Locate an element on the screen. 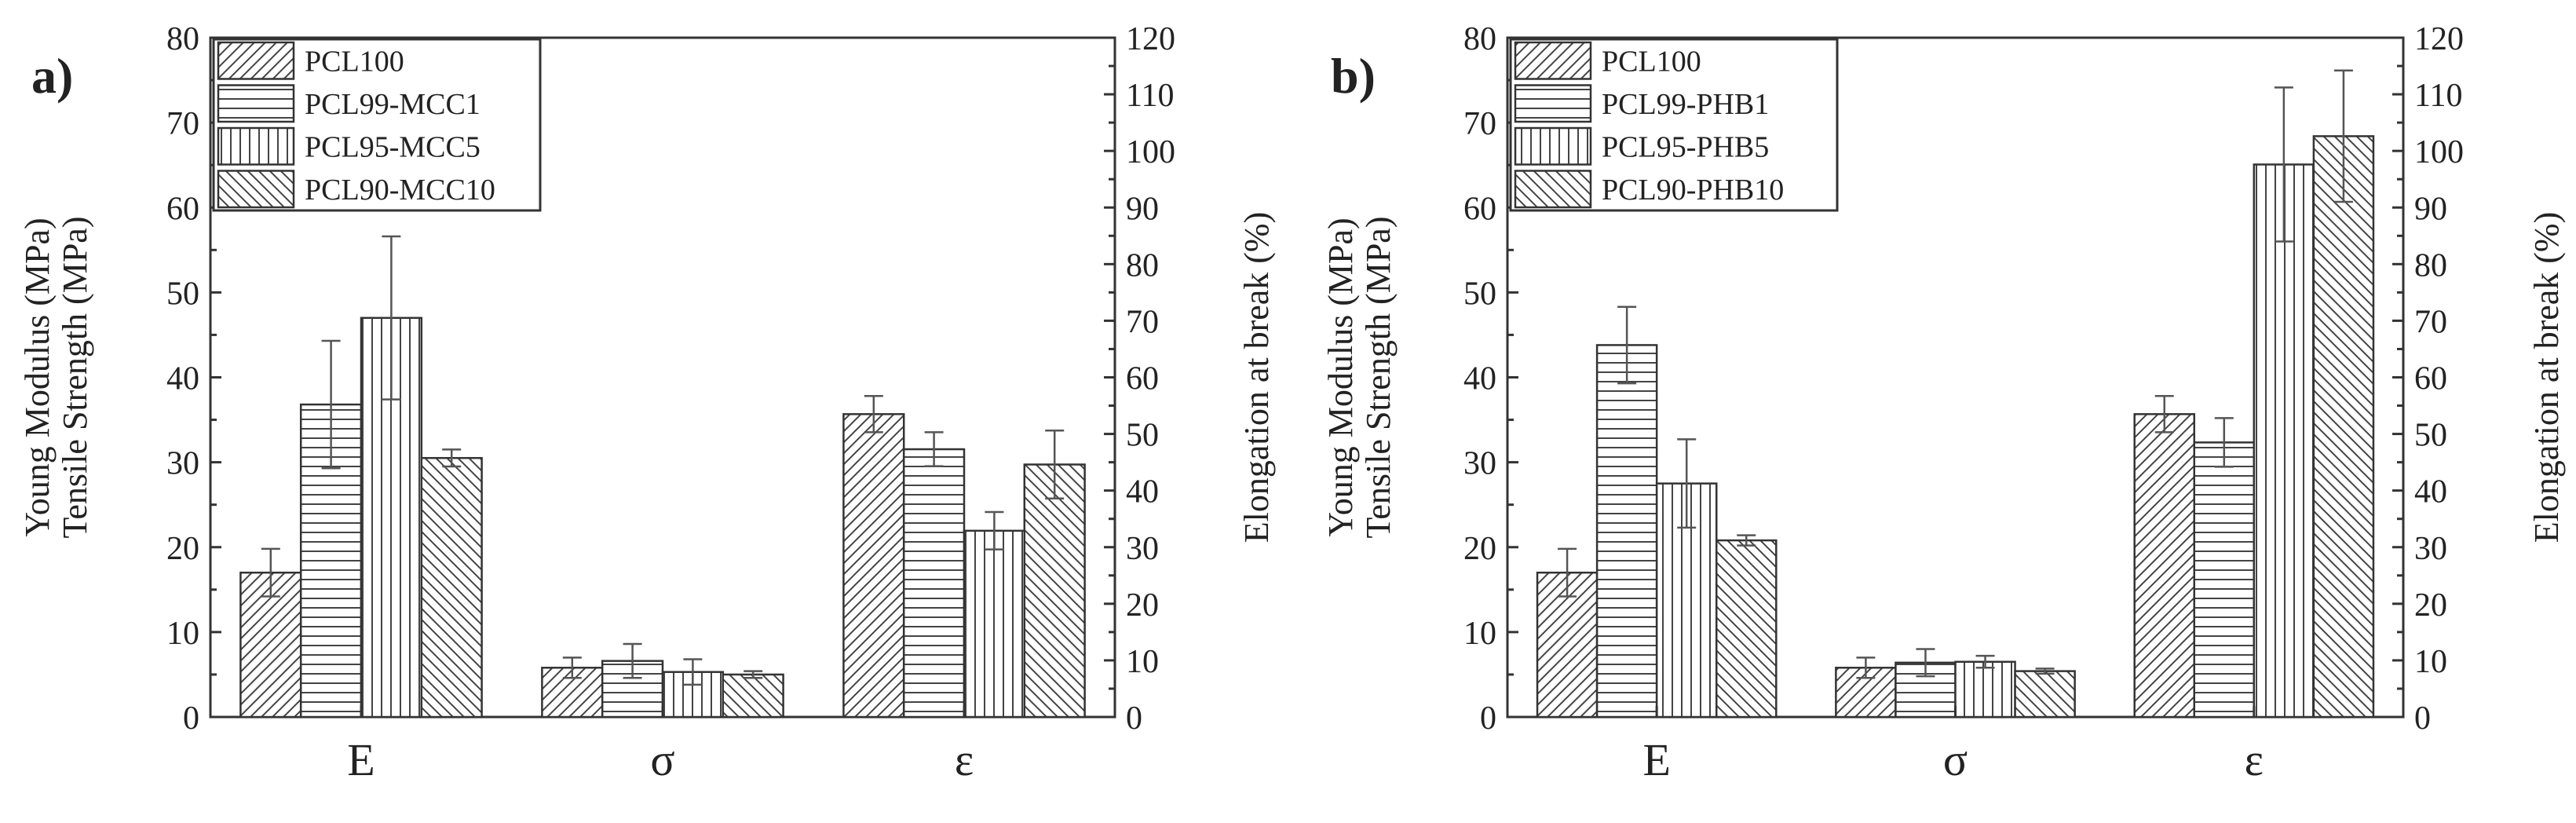 This screenshot has width=2576, height=823. left-tick-label: 10 is located at coordinates (182, 634).